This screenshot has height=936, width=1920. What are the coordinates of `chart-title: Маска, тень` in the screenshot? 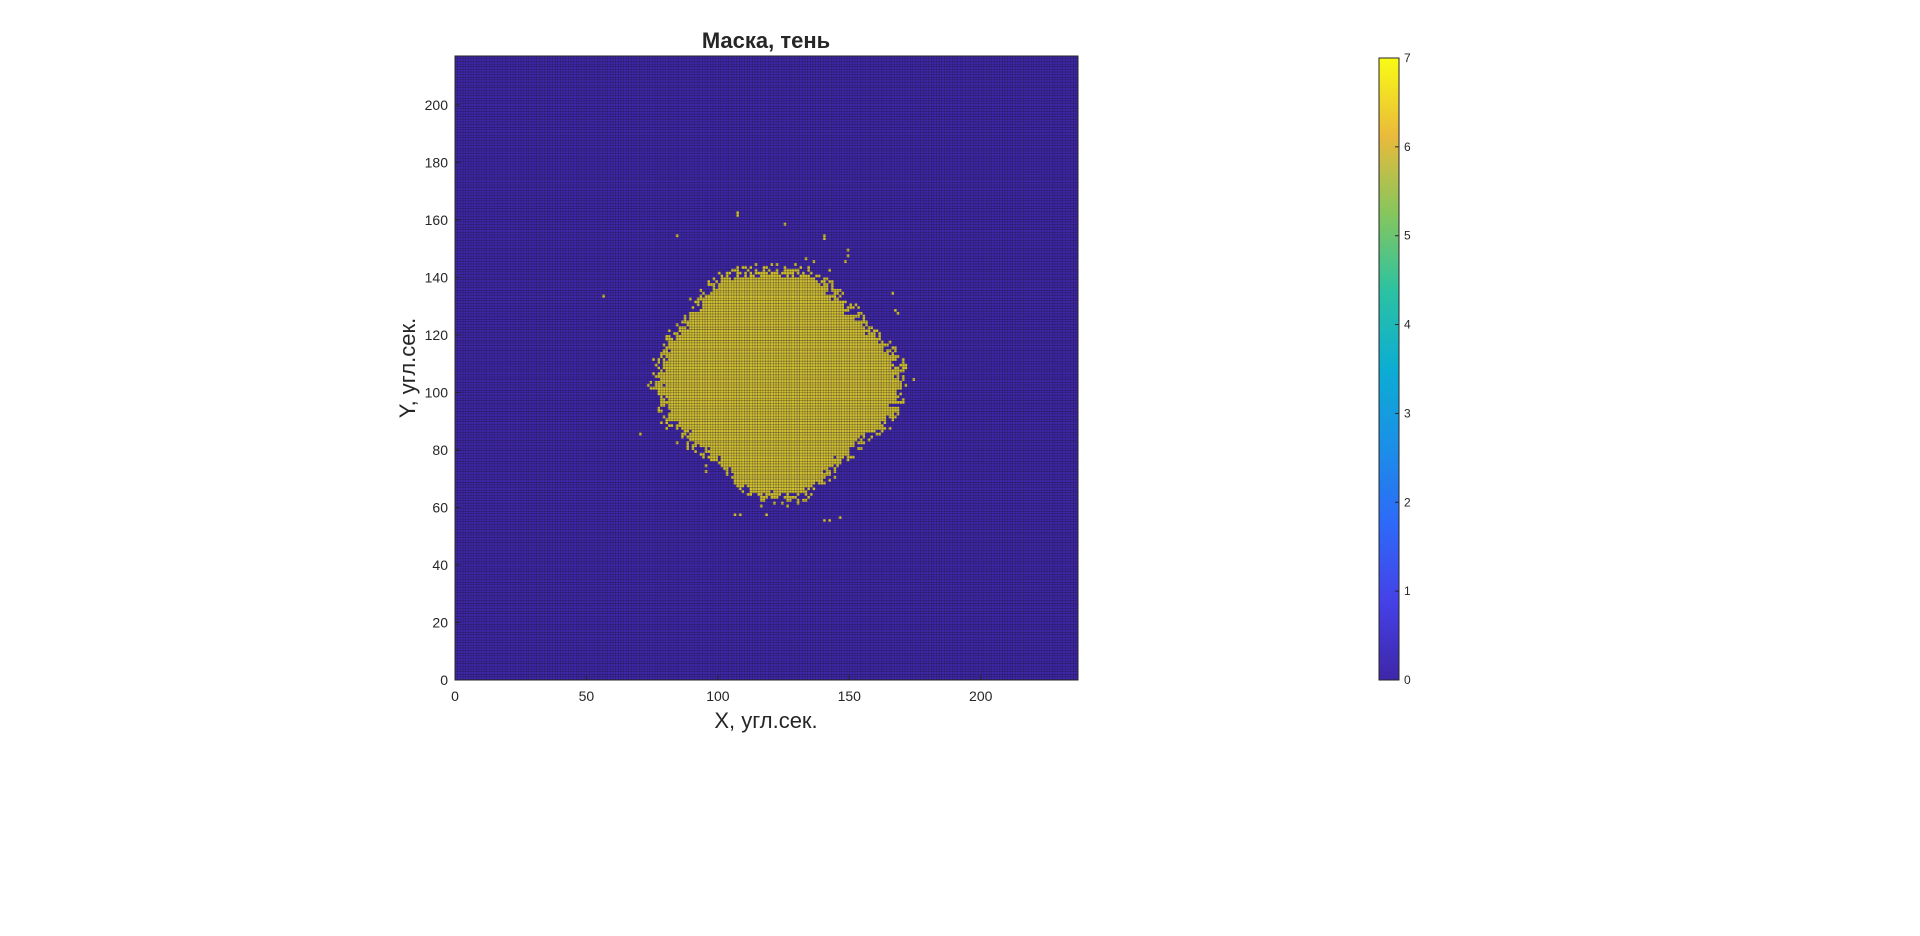 It's located at (766, 40).